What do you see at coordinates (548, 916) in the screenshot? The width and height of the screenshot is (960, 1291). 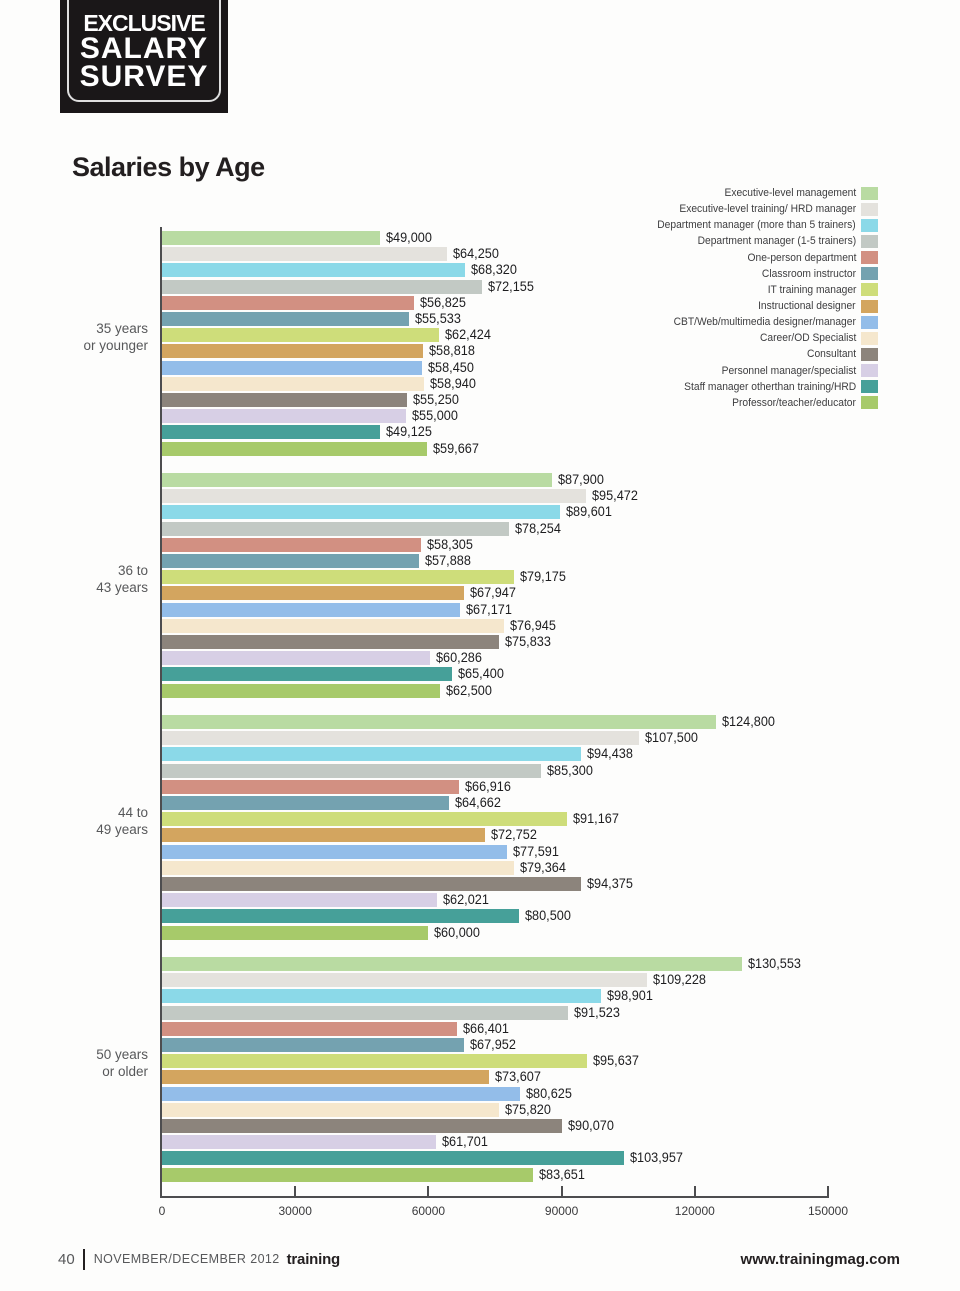 I see `salary-value-label: $80,500` at bounding box center [548, 916].